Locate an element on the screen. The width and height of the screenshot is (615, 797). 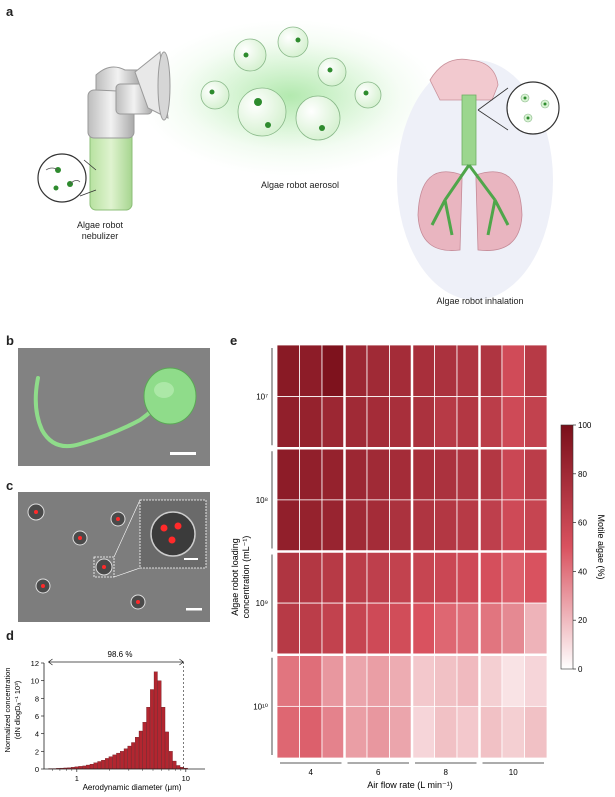
hist-range-arrow is located at coordinates (115, 662).